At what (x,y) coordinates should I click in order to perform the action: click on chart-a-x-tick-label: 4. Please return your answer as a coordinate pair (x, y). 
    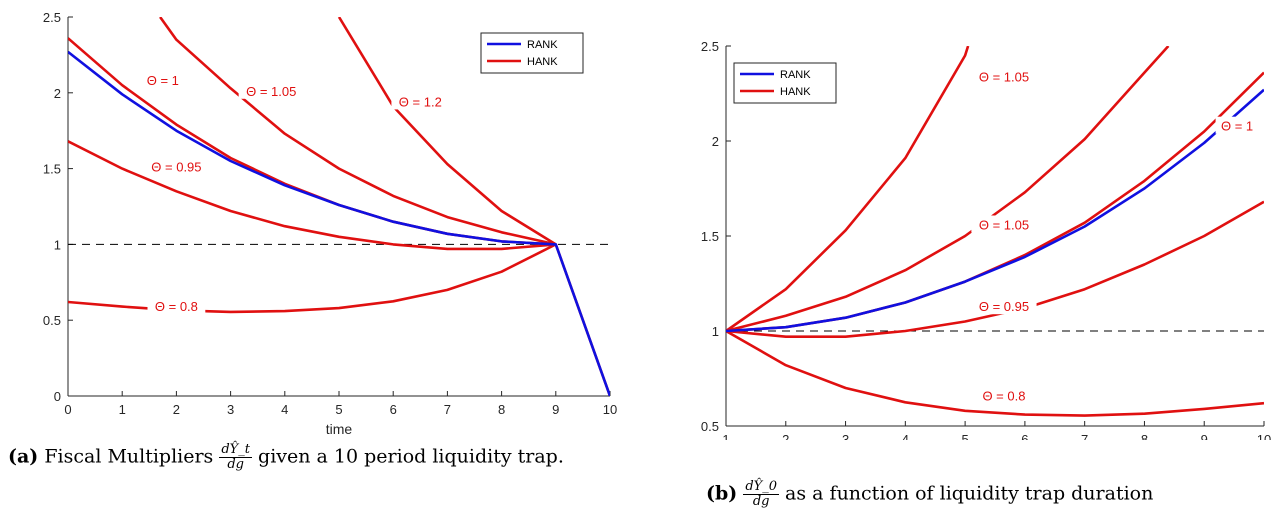
    Looking at the image, I should click on (284, 409).